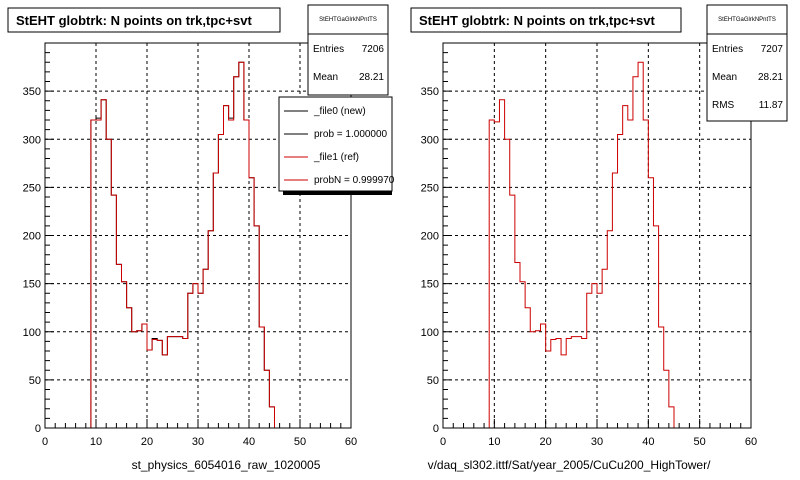 The height and width of the screenshot is (480, 800). I want to click on right-stats-title: StEHTGaGlrkNPntTS, so click(747, 20).